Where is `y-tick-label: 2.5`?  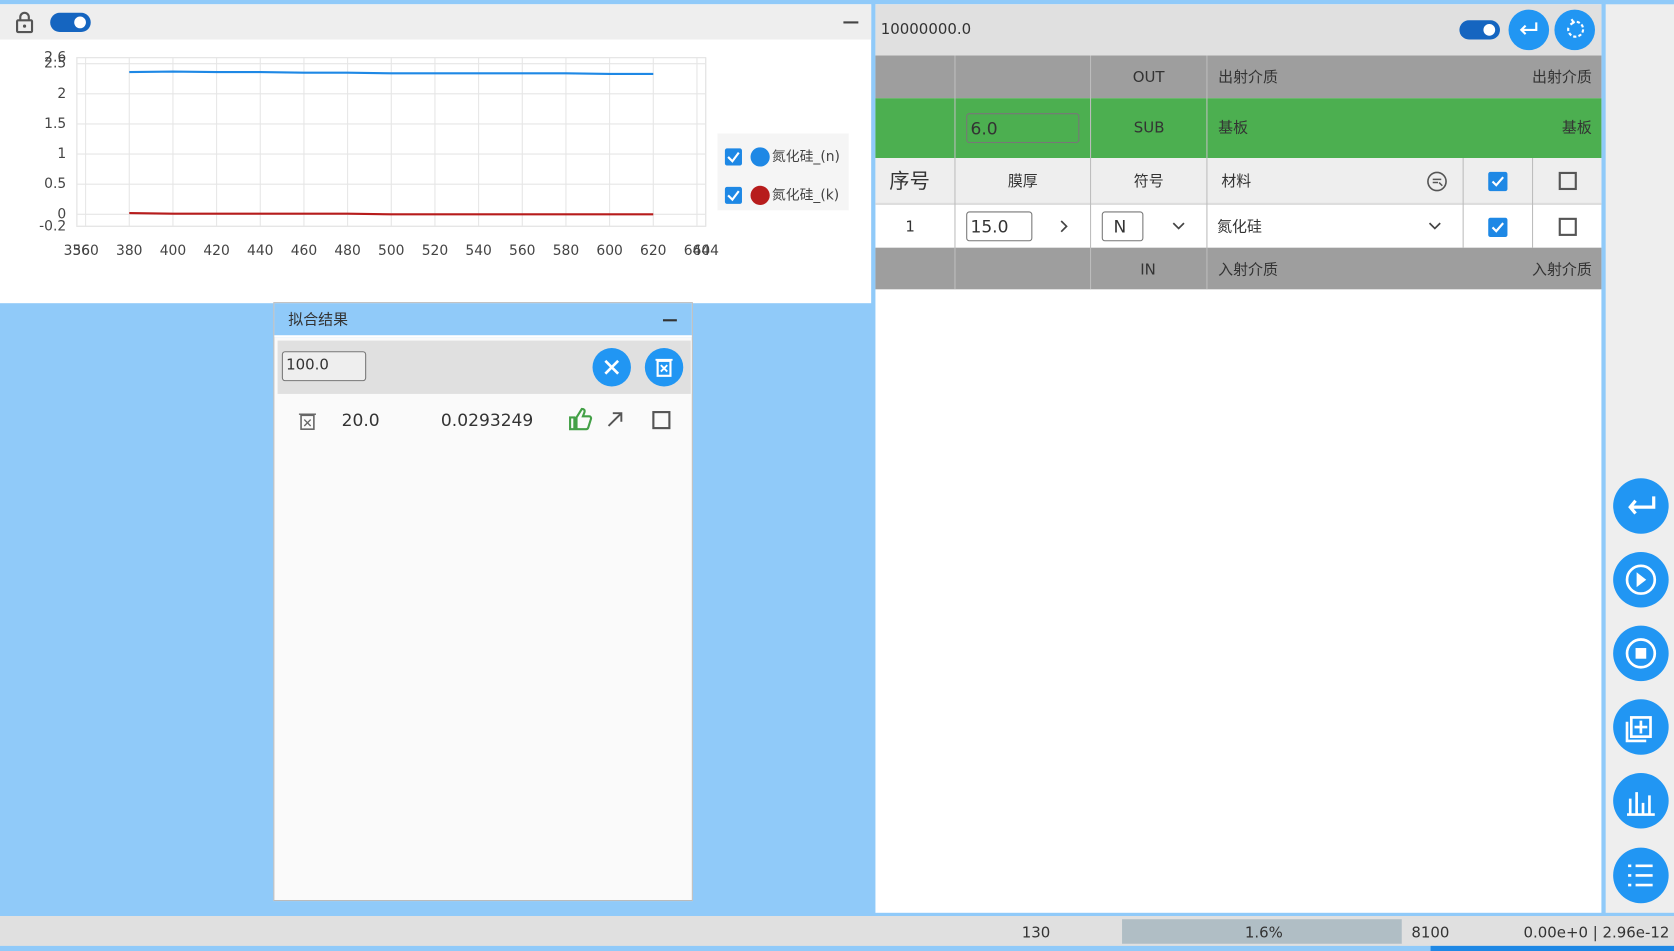
y-tick-label: 2.5 is located at coordinates (55, 64).